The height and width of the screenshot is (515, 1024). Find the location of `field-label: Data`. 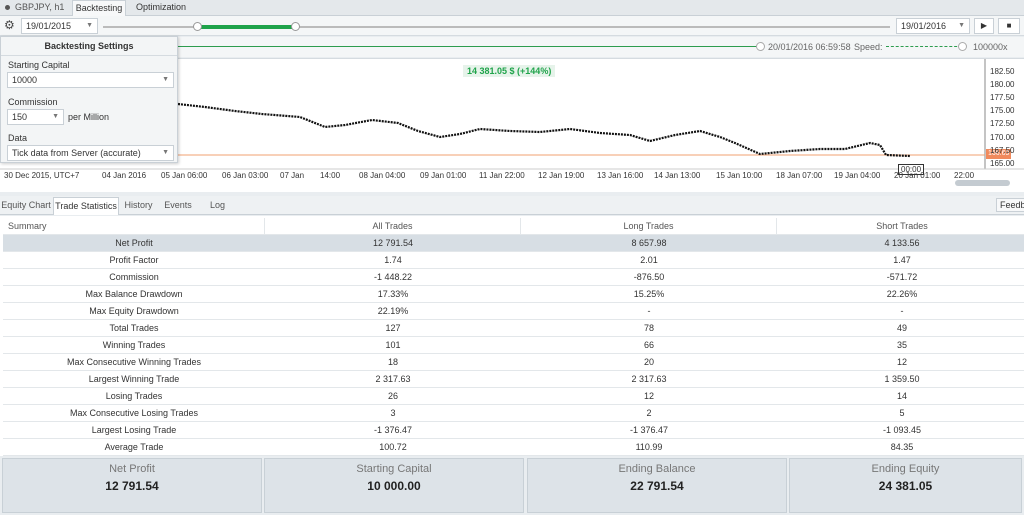

field-label: Data is located at coordinates (18, 138).